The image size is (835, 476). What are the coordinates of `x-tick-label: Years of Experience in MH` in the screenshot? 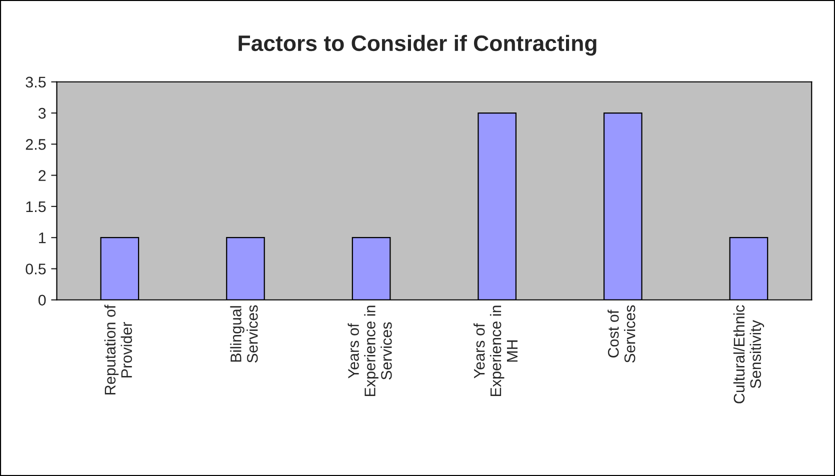 It's located at (496, 351).